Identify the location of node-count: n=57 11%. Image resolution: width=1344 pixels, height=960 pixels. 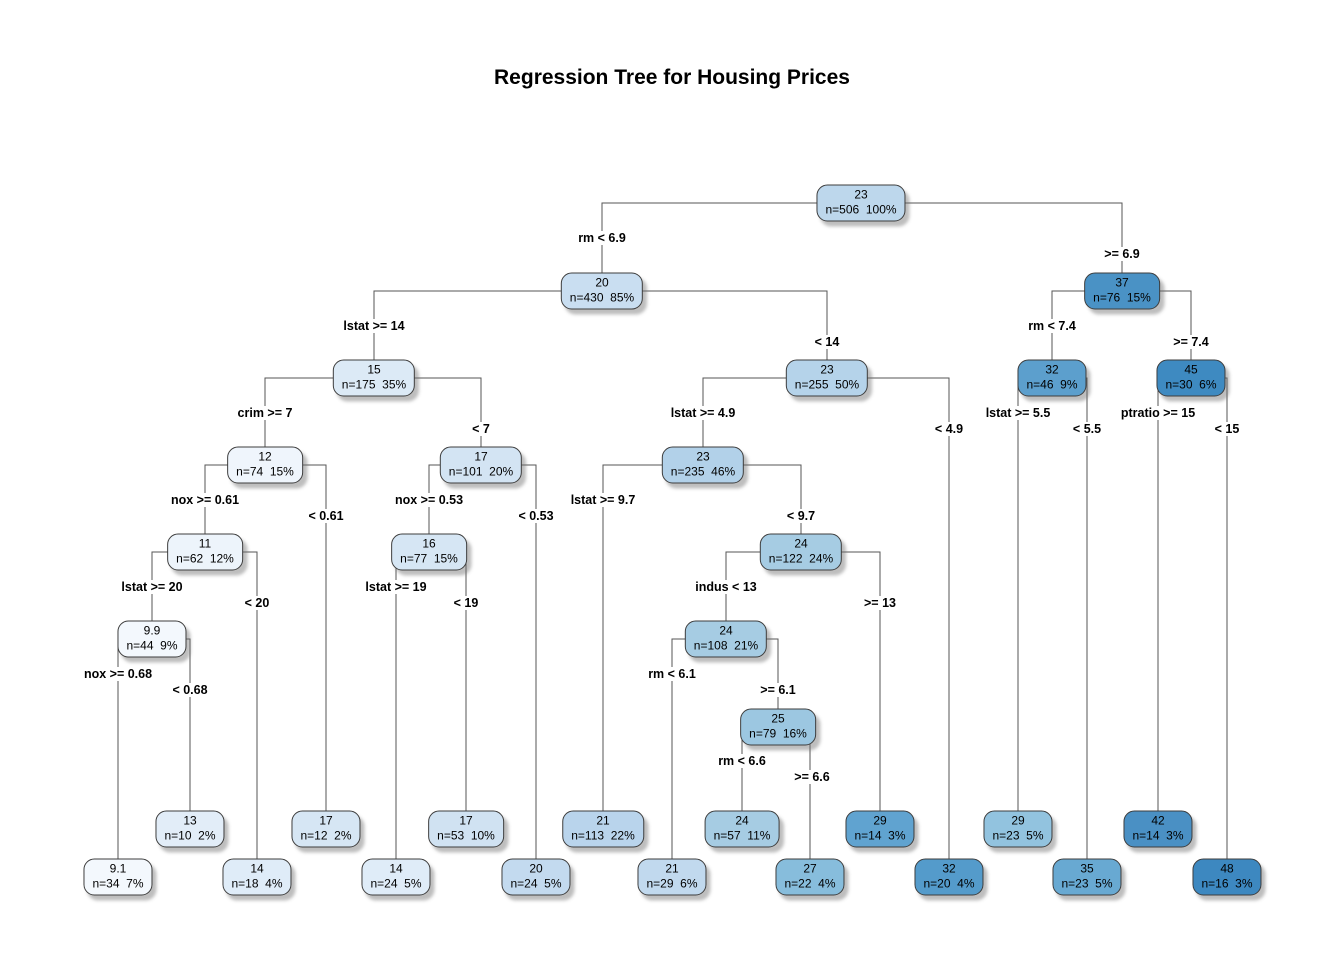
(742, 835).